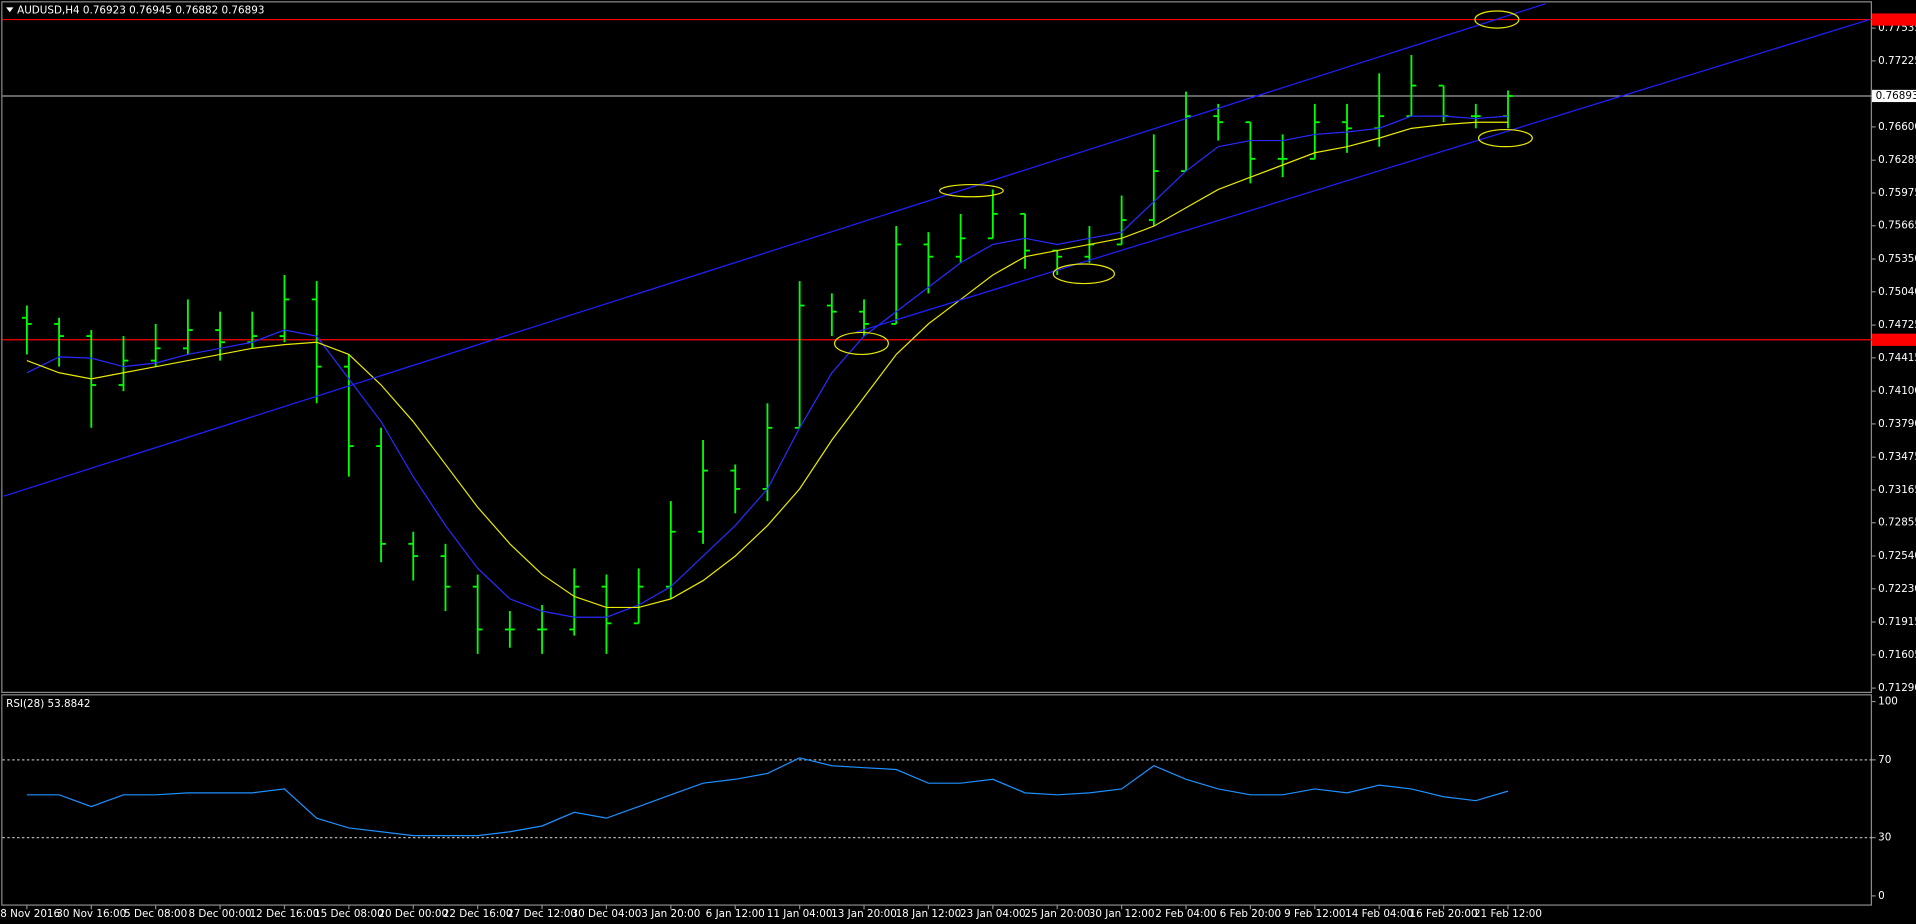 Image resolution: width=1916 pixels, height=924 pixels. What do you see at coordinates (1897, 457) in the screenshot?
I see `y-tick-label: 0.73475` at bounding box center [1897, 457].